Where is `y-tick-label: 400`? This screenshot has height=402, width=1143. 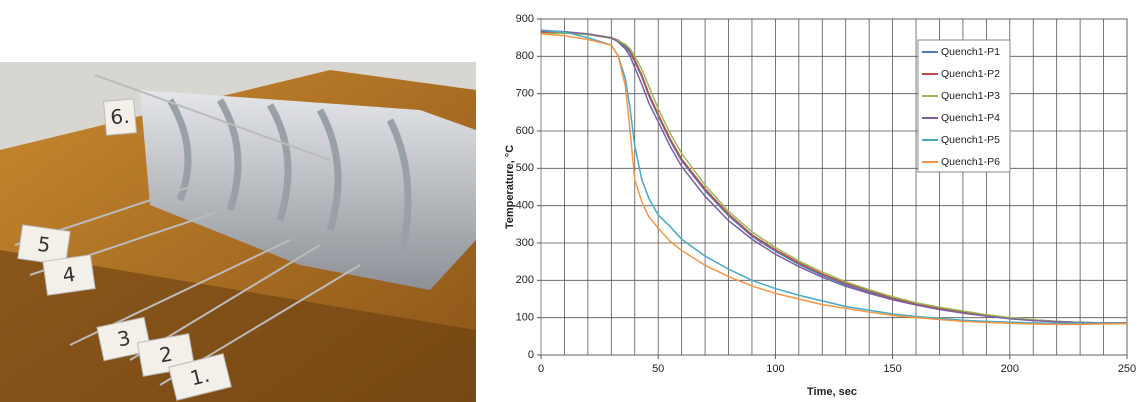
y-tick-label: 400 is located at coordinates (525, 206).